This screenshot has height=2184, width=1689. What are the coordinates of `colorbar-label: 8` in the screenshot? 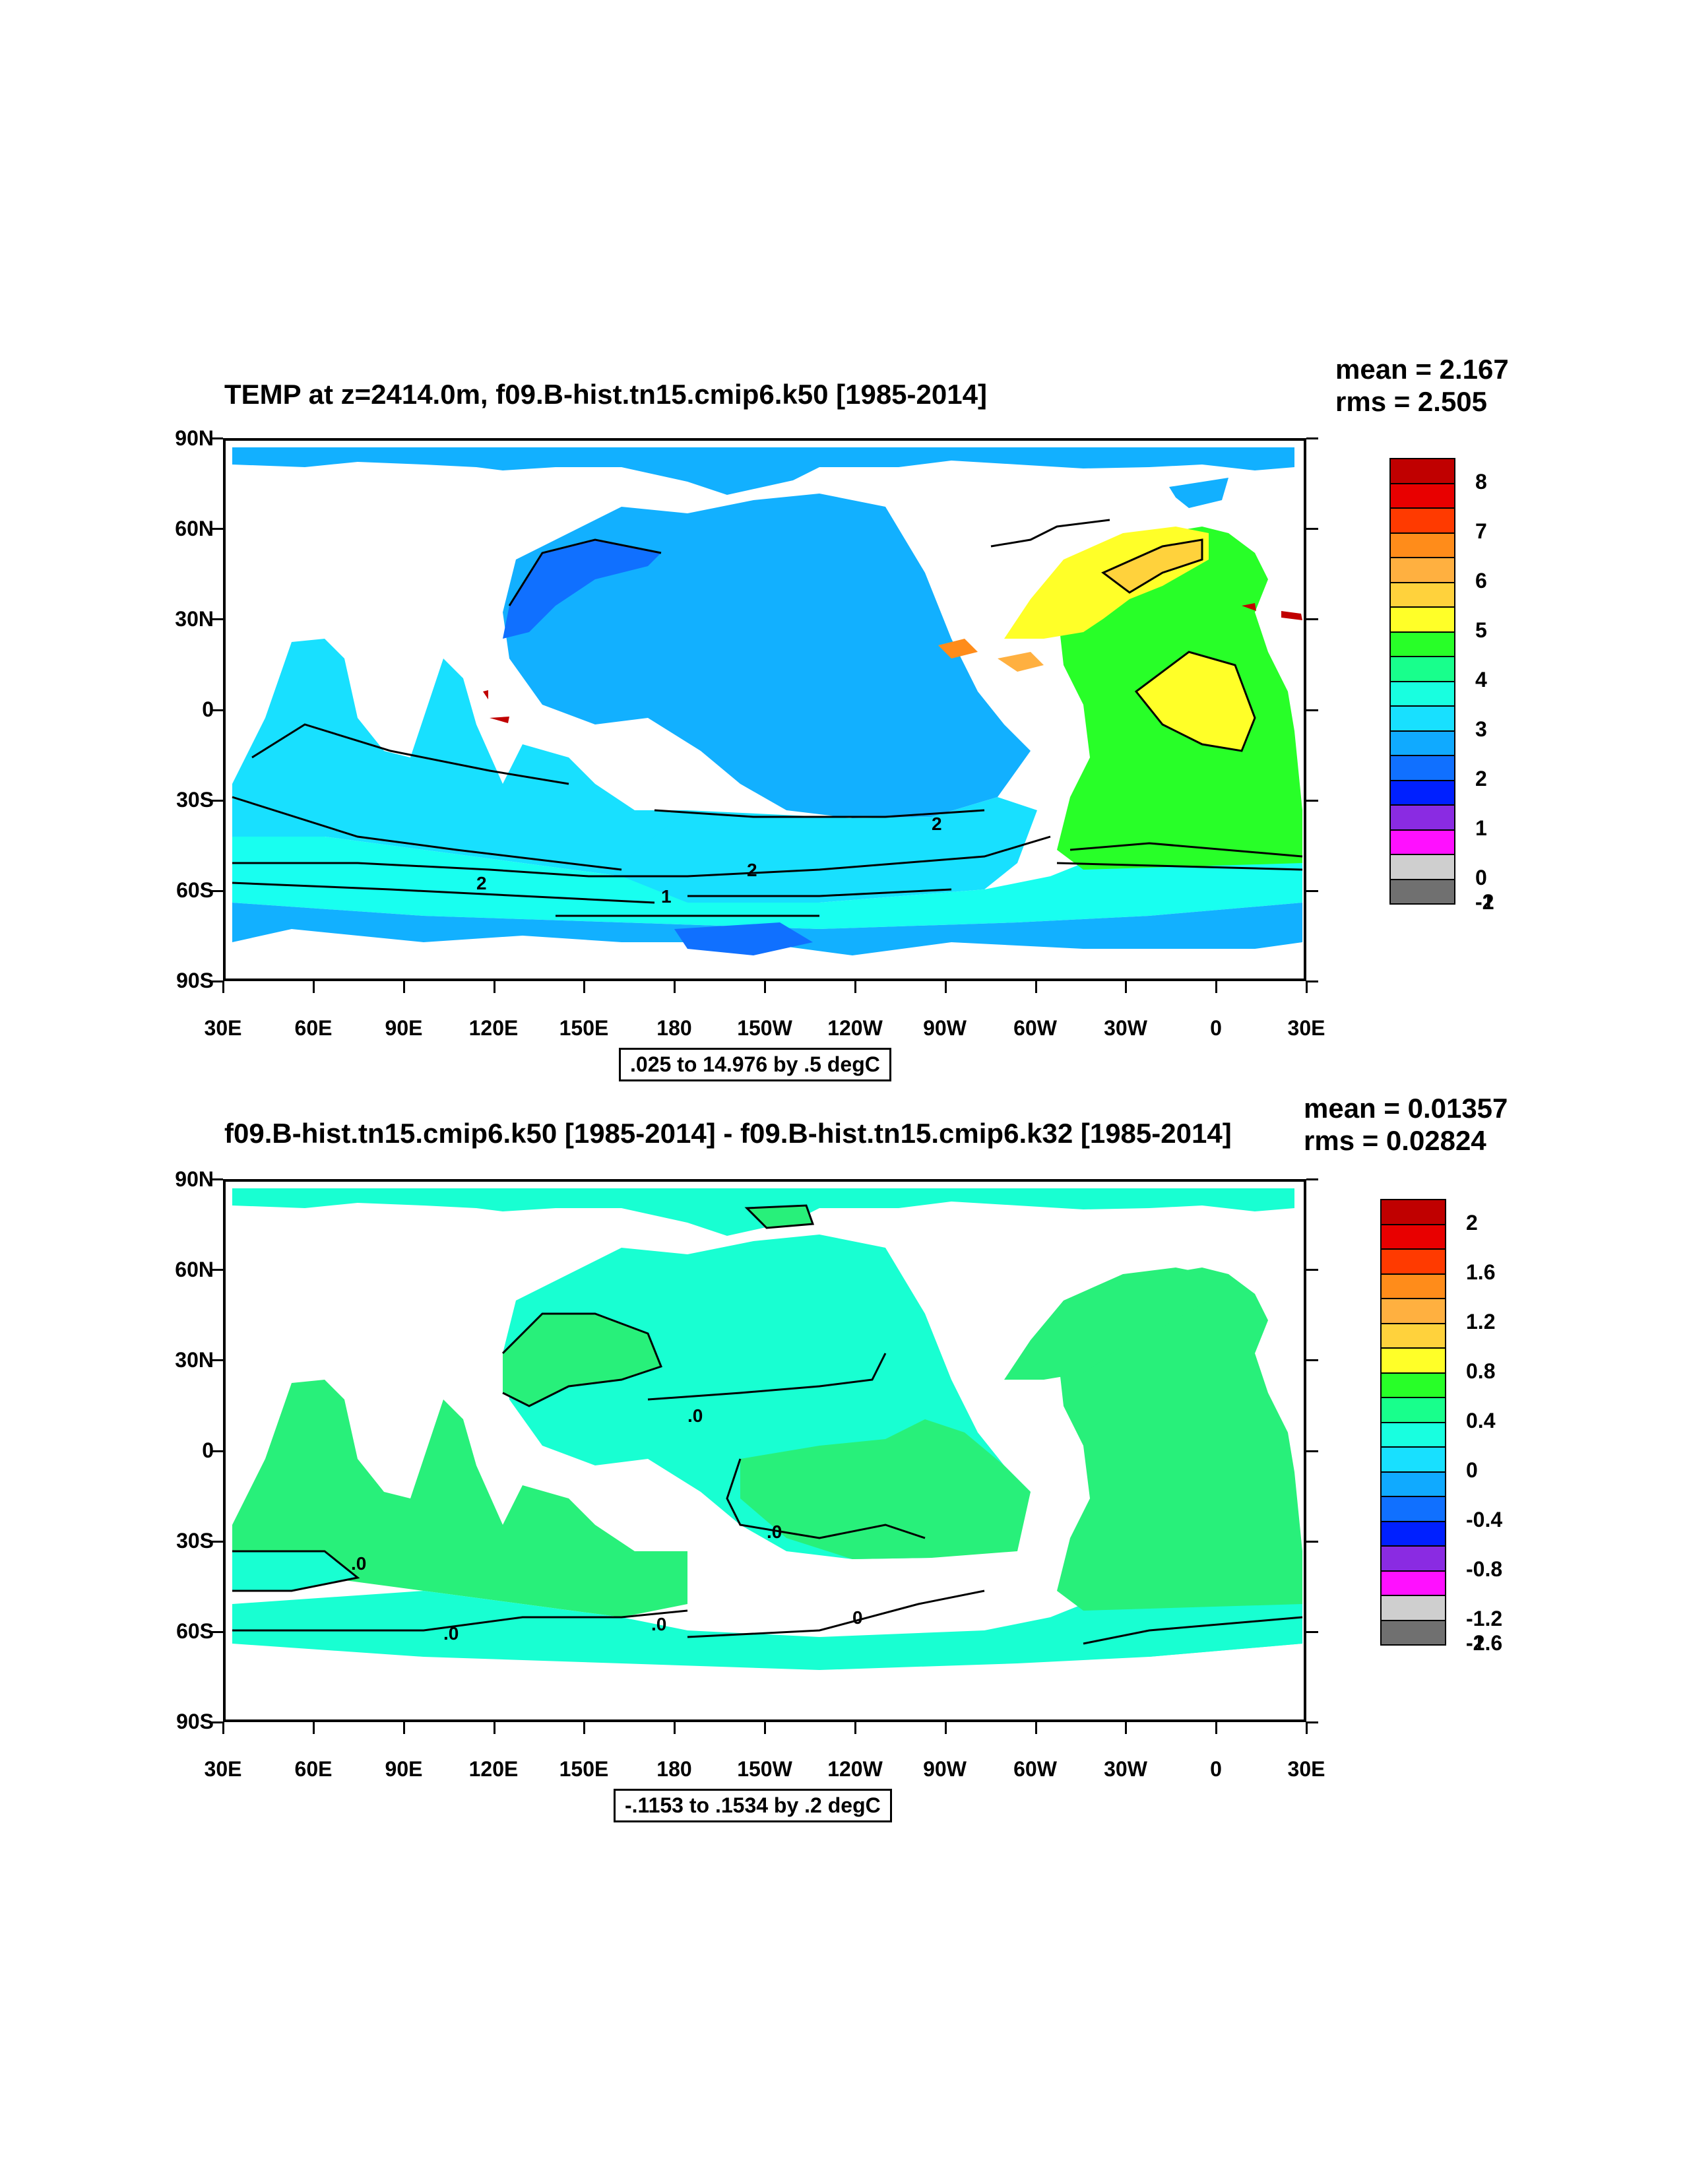 It's located at (1481, 481).